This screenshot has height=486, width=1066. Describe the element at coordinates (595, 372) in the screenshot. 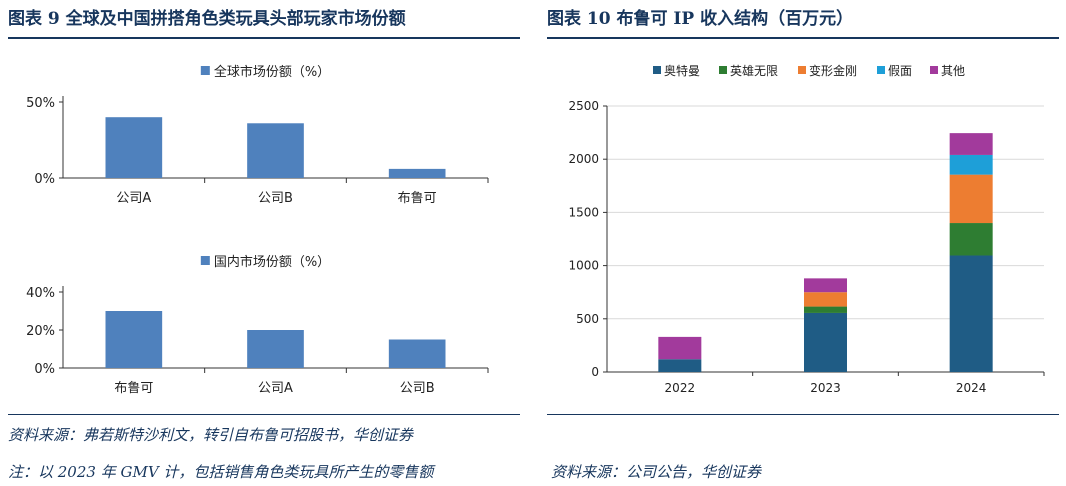

I see `y-tick-label: 0` at that location.